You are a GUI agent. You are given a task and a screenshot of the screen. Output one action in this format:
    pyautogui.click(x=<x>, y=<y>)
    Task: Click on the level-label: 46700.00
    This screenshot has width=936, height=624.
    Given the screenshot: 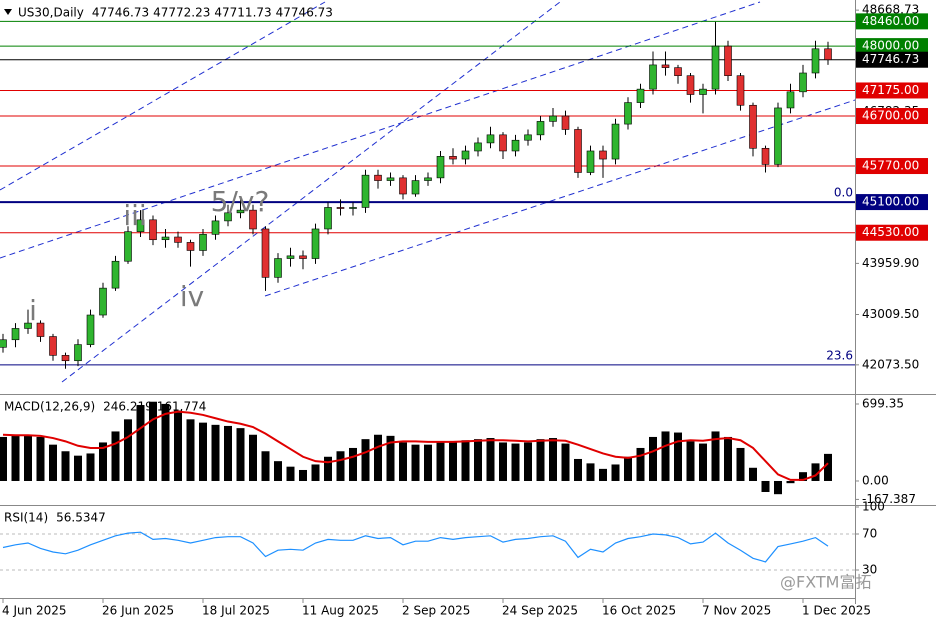 What is the action you would take?
    pyautogui.click(x=890, y=116)
    